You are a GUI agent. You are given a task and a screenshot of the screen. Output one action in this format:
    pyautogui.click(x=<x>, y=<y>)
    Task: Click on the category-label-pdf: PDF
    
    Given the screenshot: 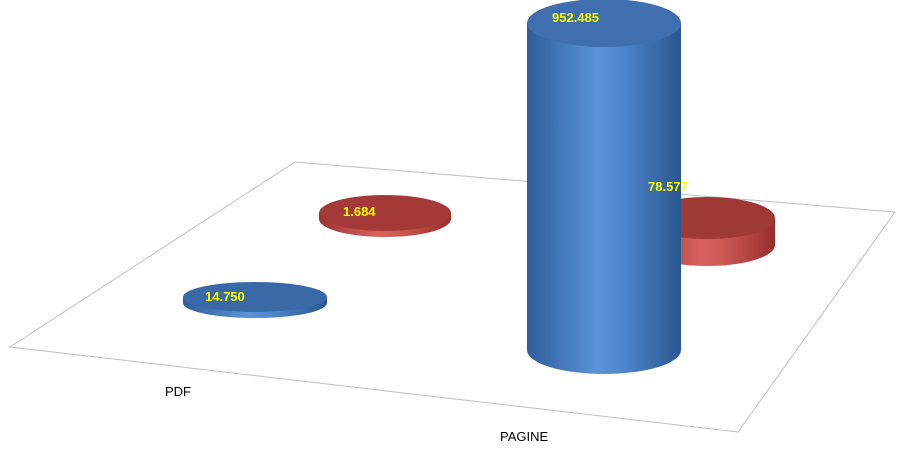 What is the action you would take?
    pyautogui.click(x=178, y=391)
    